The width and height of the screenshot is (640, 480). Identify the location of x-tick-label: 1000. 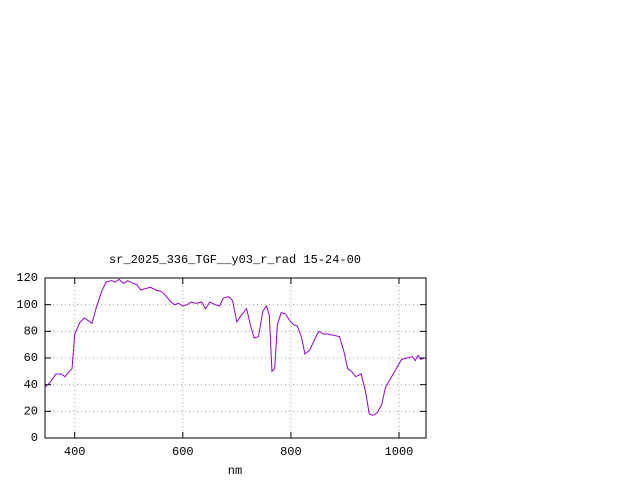
(399, 452).